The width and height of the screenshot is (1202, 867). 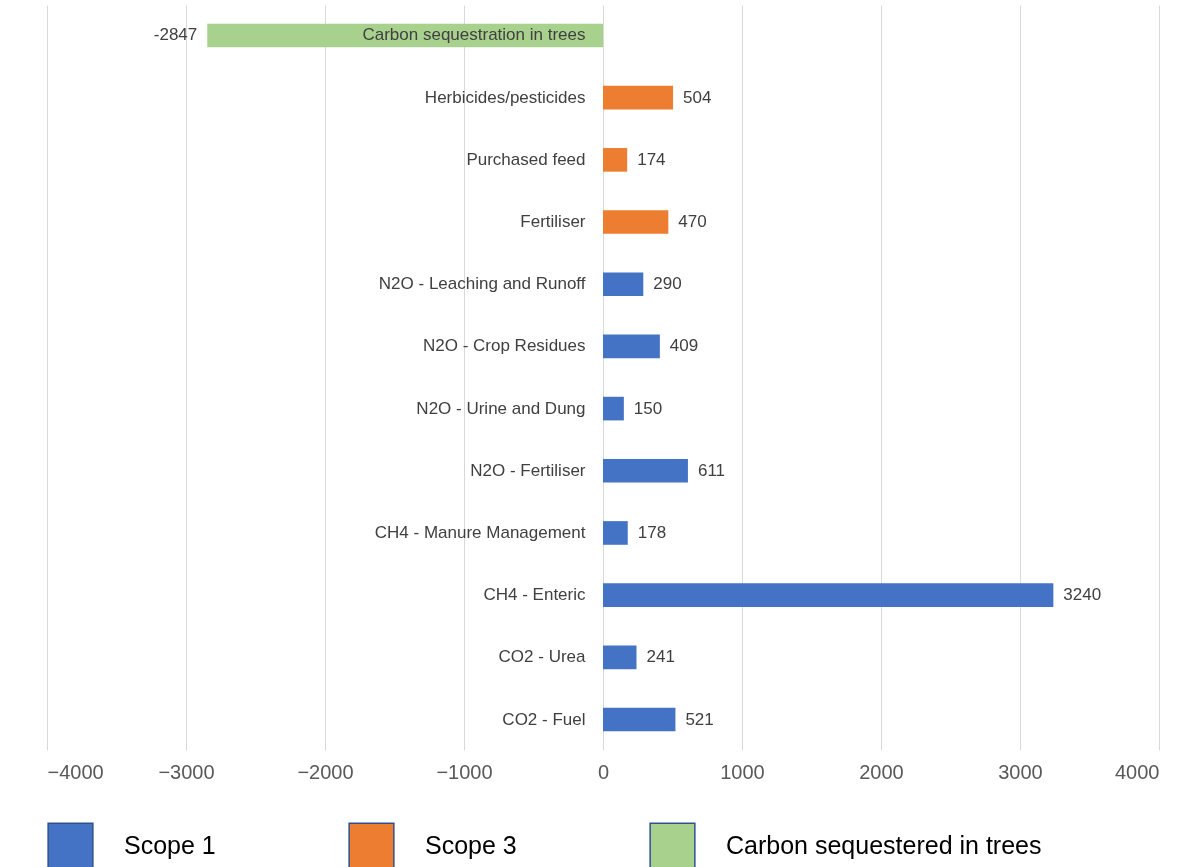 What do you see at coordinates (652, 532) in the screenshot?
I see `data-label: 178` at bounding box center [652, 532].